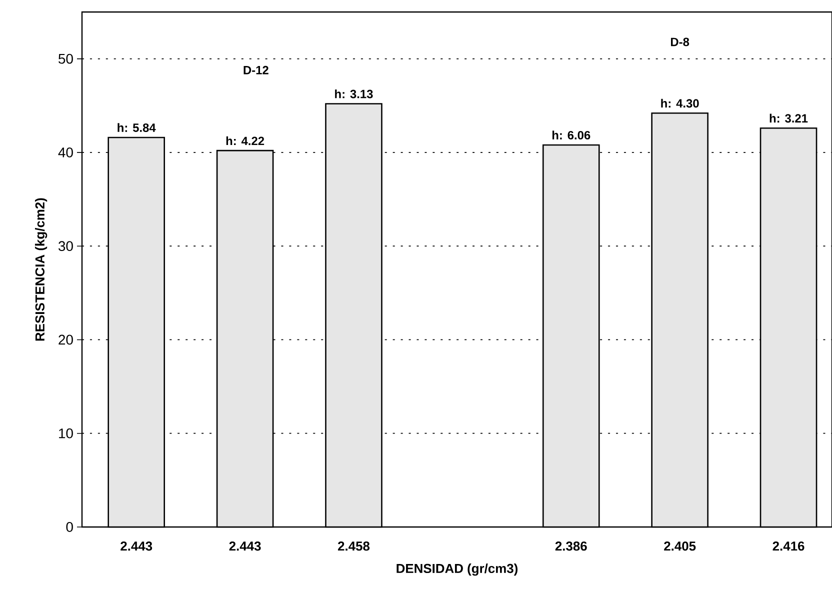  What do you see at coordinates (69, 527) in the screenshot?
I see `y-tick-label: 0` at bounding box center [69, 527].